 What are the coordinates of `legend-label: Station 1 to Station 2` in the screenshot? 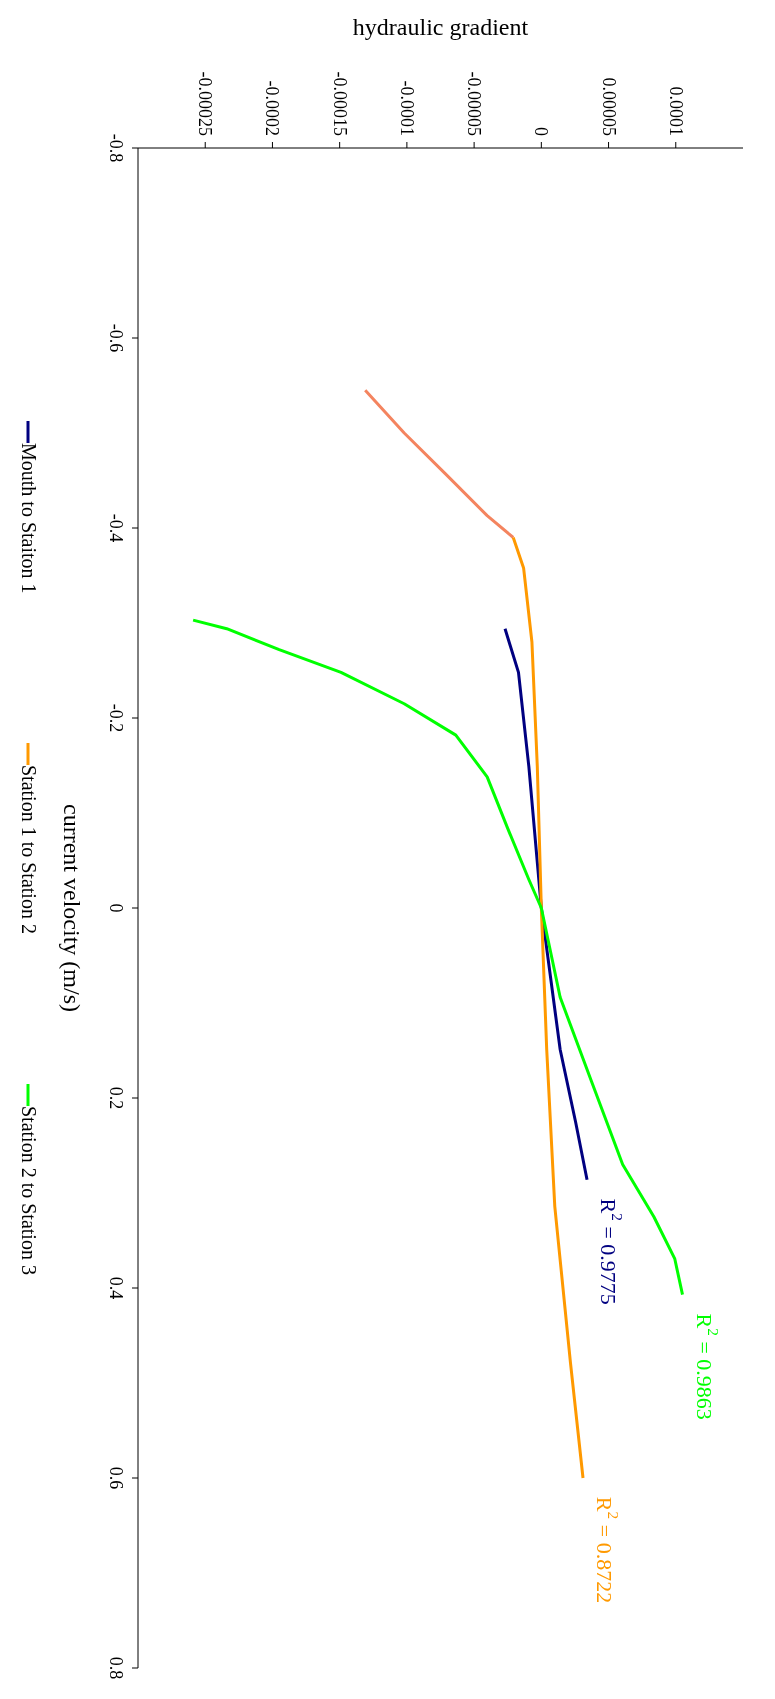 It's located at (28, 850).